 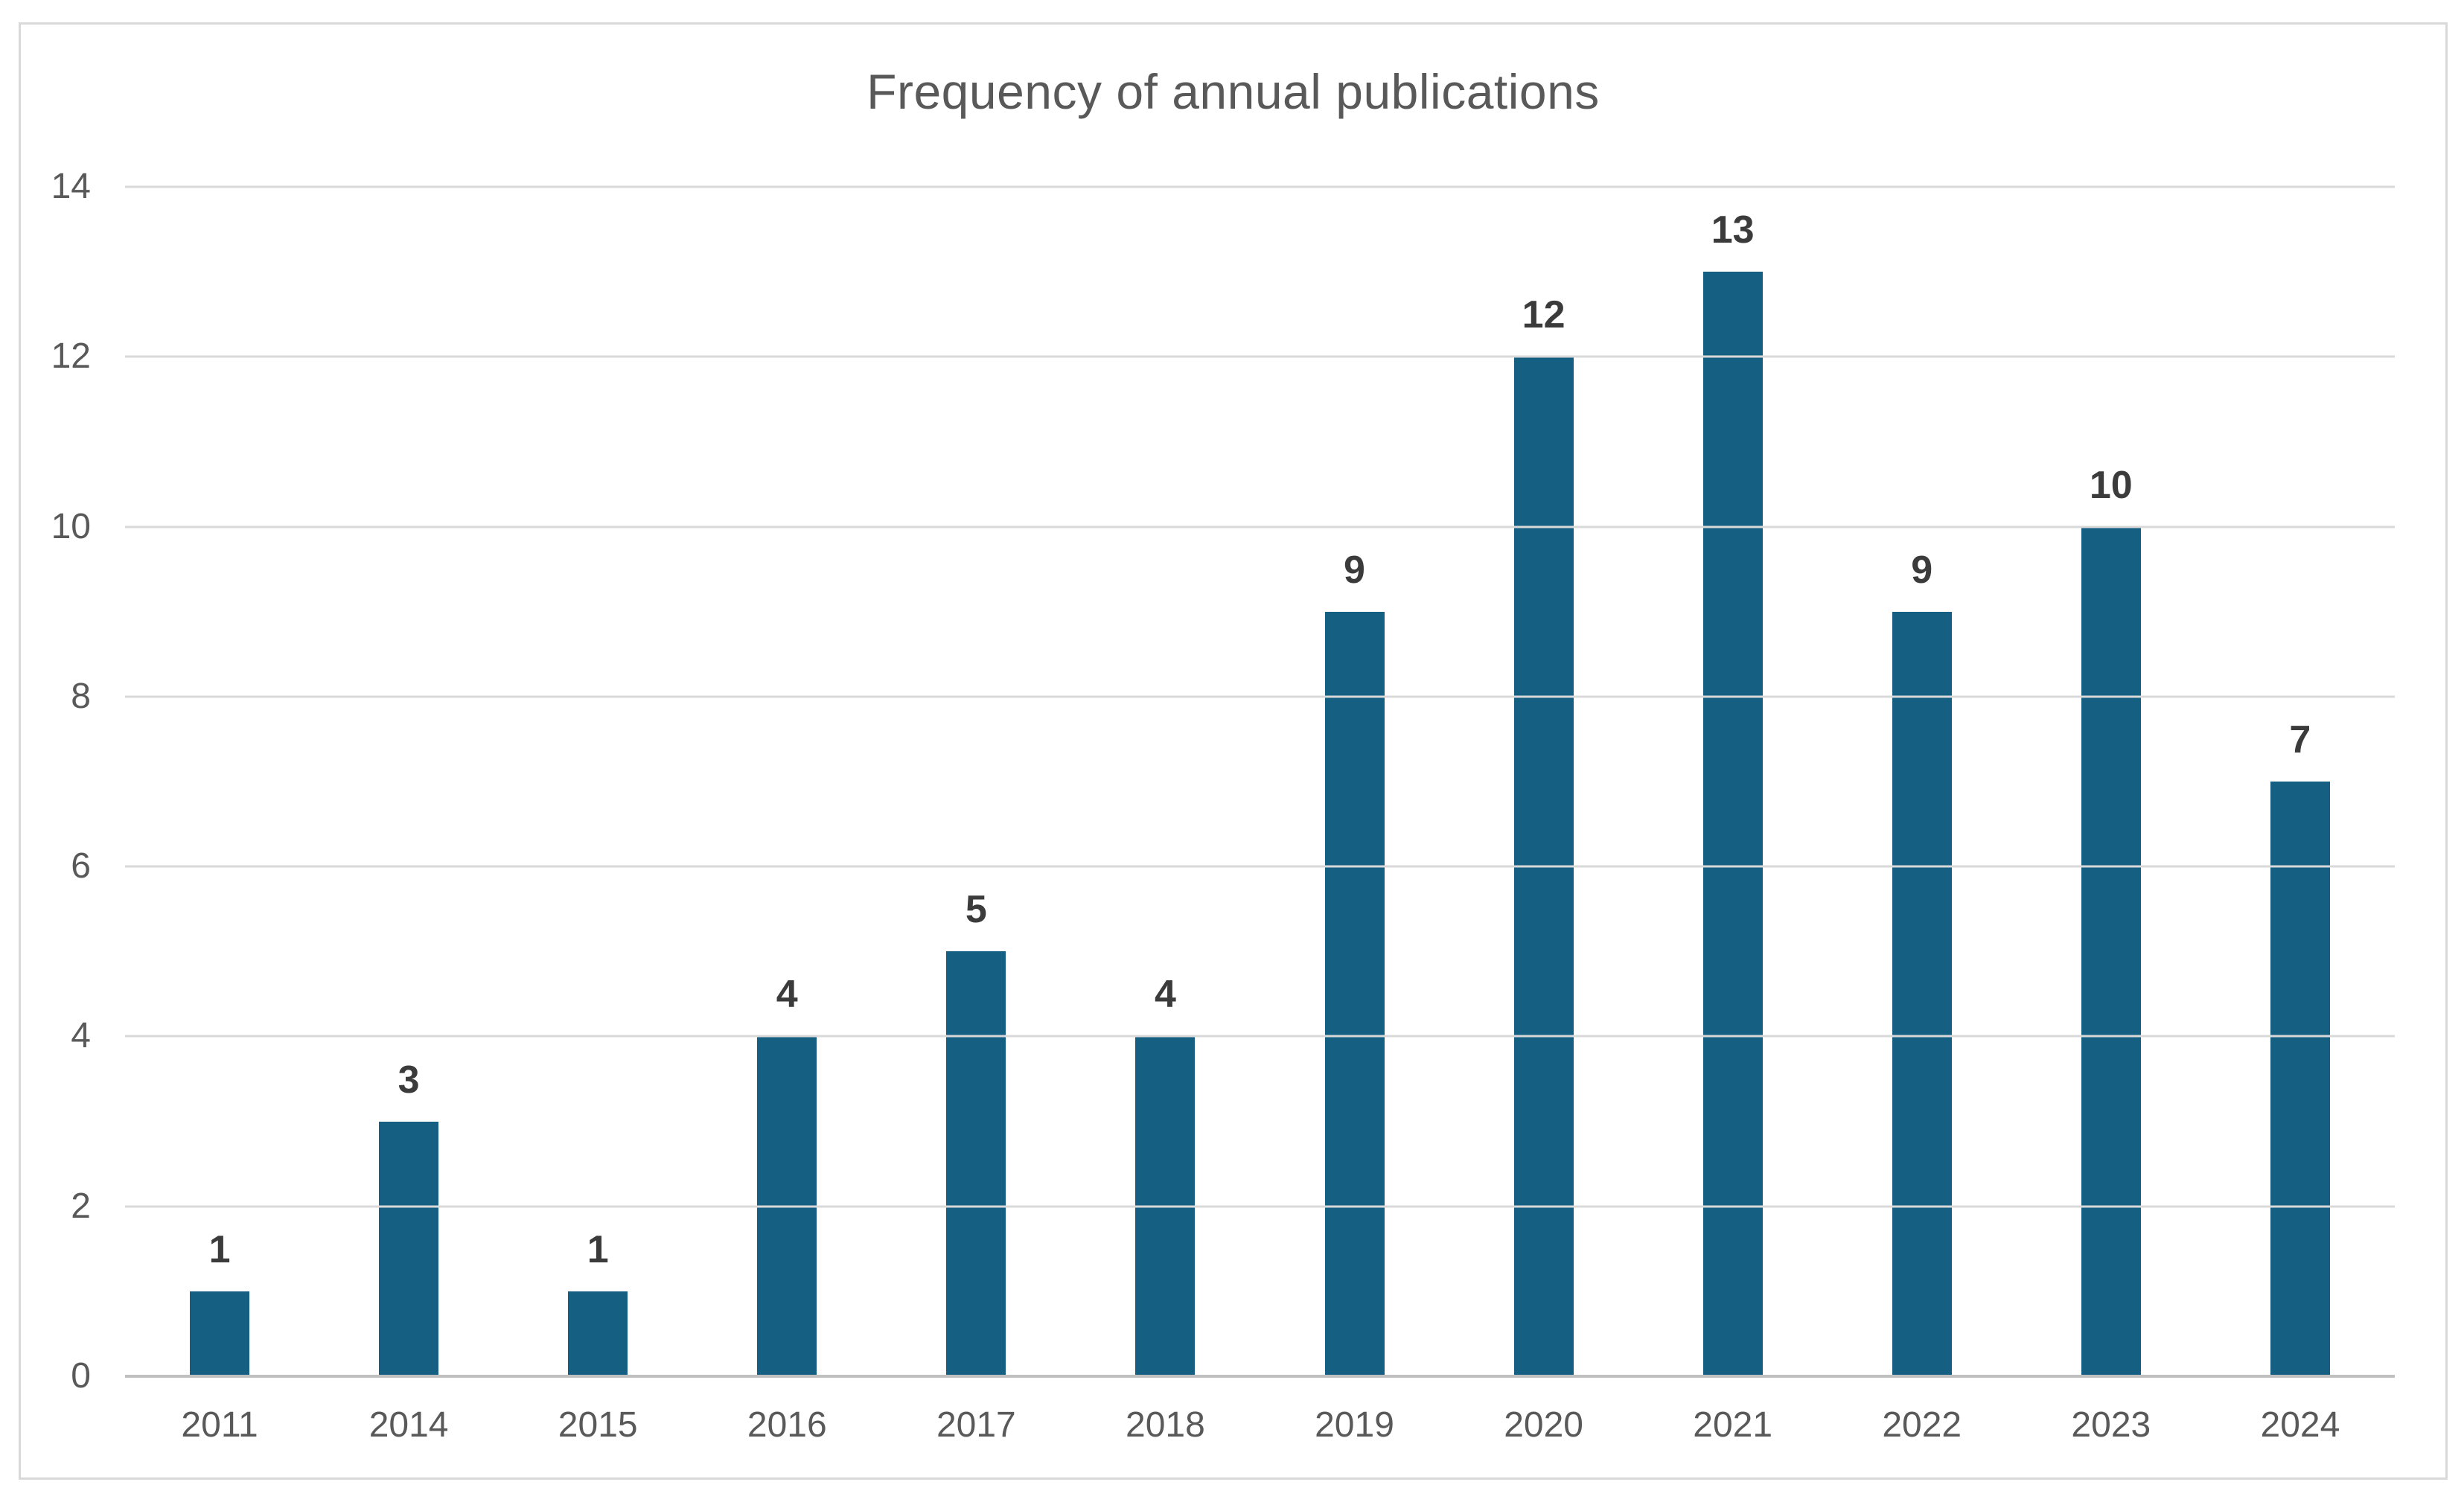 I want to click on x-tick-label: 2022, so click(x=1922, y=1425).